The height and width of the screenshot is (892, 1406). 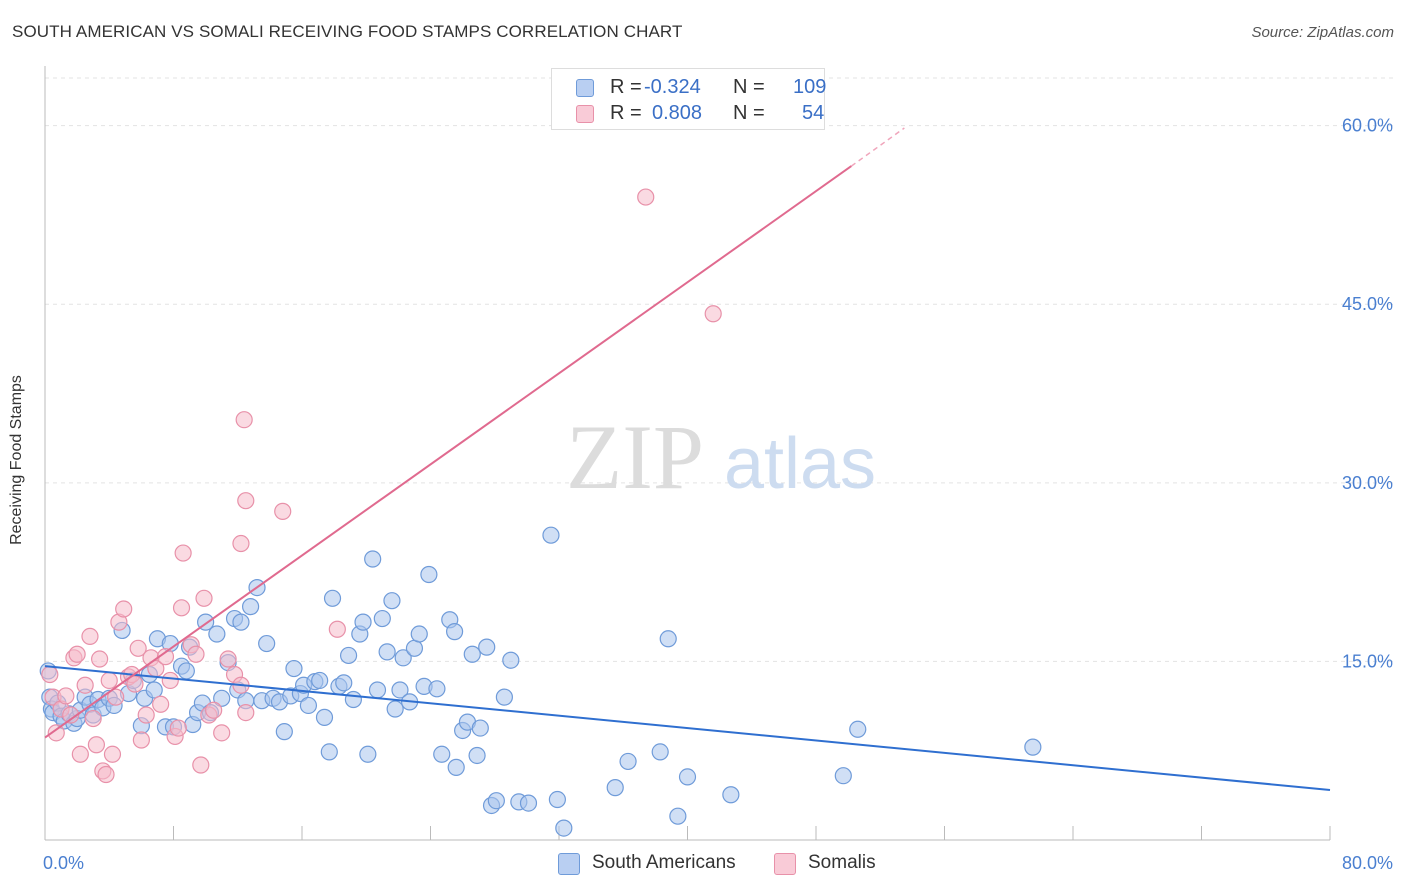 I want to click on legend-r-label: R =, so click(x=626, y=87).